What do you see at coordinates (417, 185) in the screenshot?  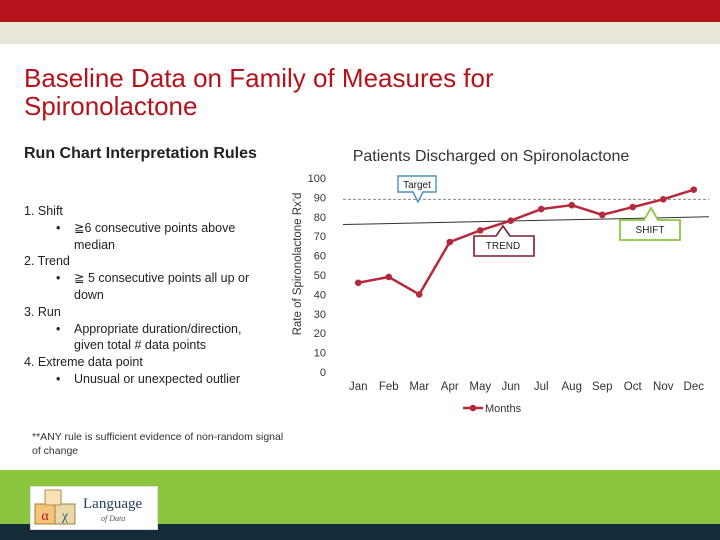 I see `target-callout-label: Target` at bounding box center [417, 185].